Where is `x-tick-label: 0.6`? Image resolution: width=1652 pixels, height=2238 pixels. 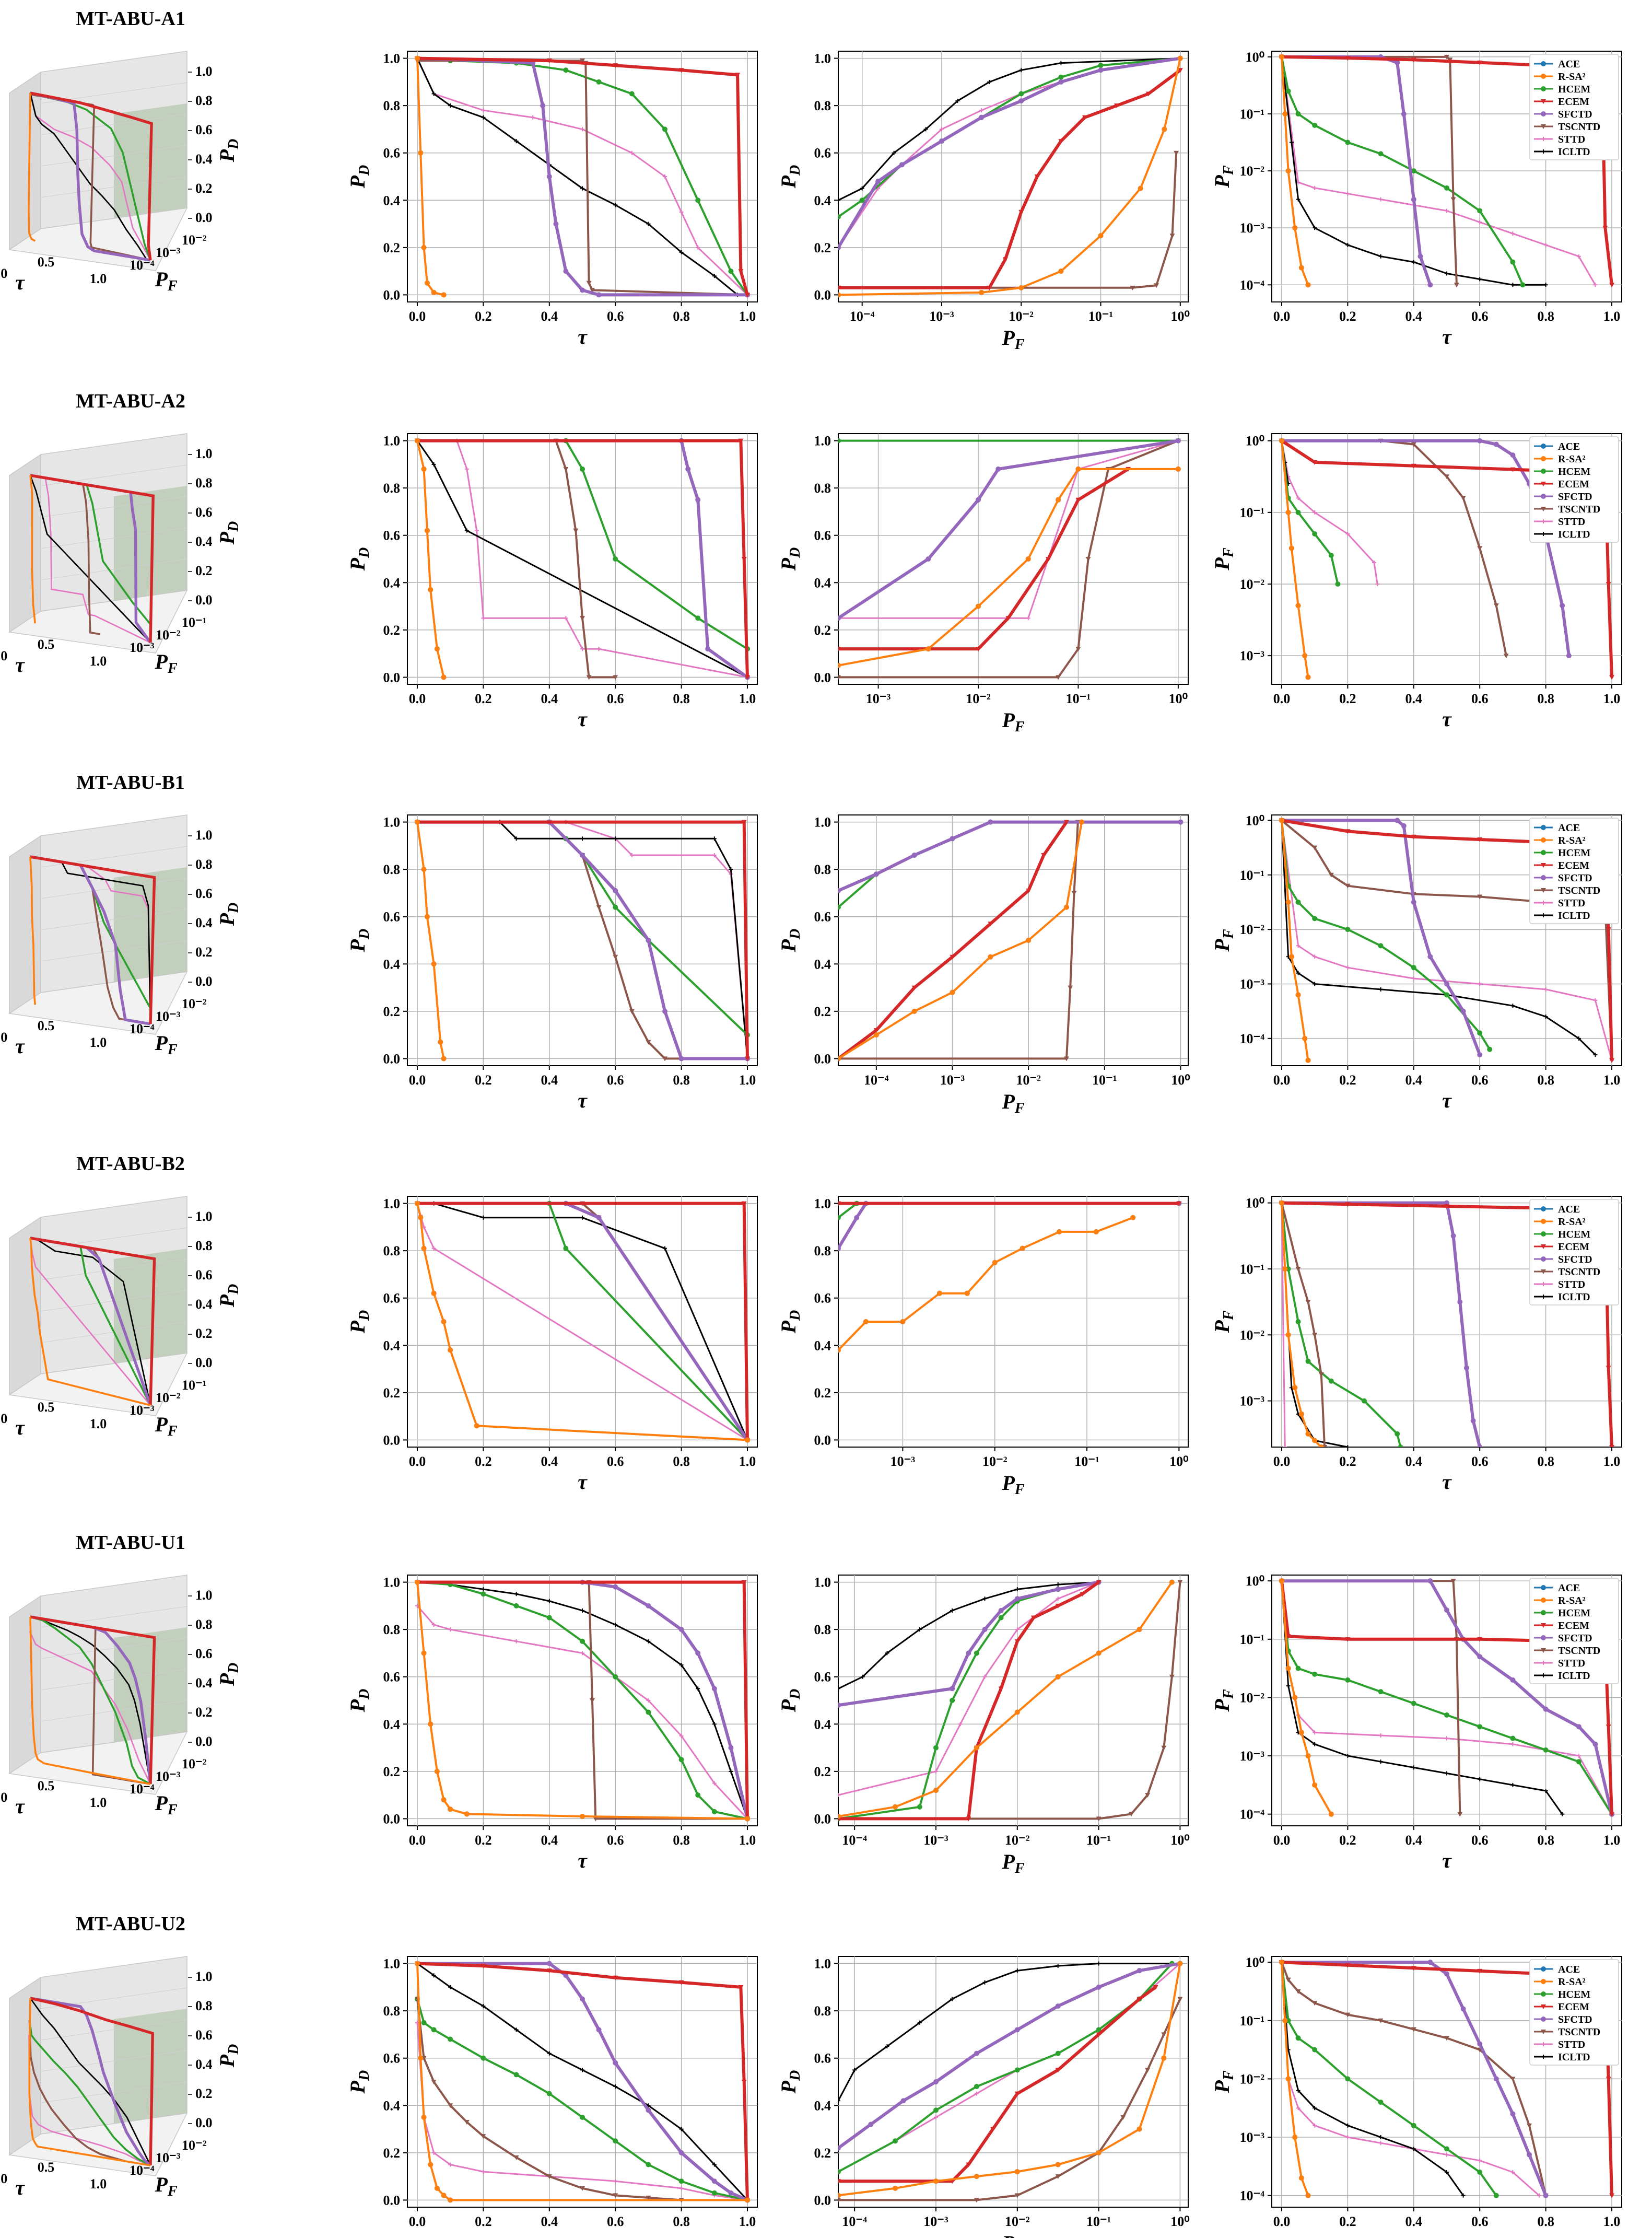 x-tick-label: 0.6 is located at coordinates (615, 698).